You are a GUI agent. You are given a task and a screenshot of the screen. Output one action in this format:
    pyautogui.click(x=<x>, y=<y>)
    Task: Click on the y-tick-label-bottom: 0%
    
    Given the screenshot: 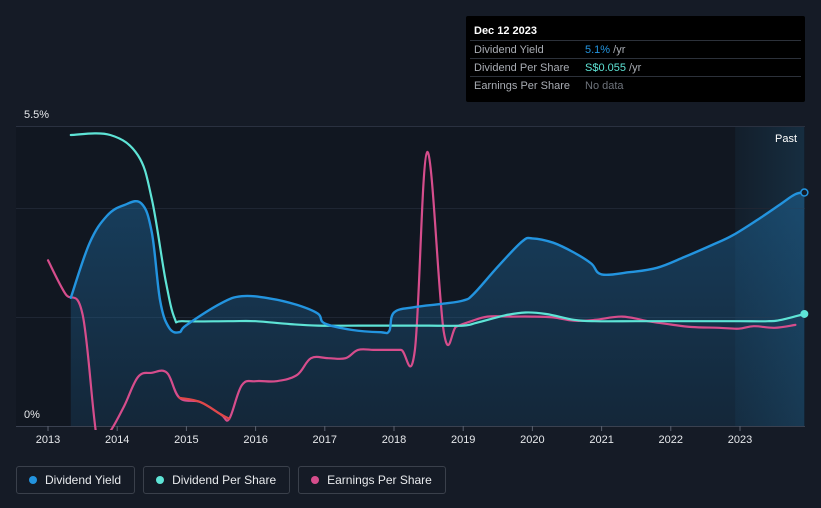 What is the action you would take?
    pyautogui.click(x=32, y=415)
    